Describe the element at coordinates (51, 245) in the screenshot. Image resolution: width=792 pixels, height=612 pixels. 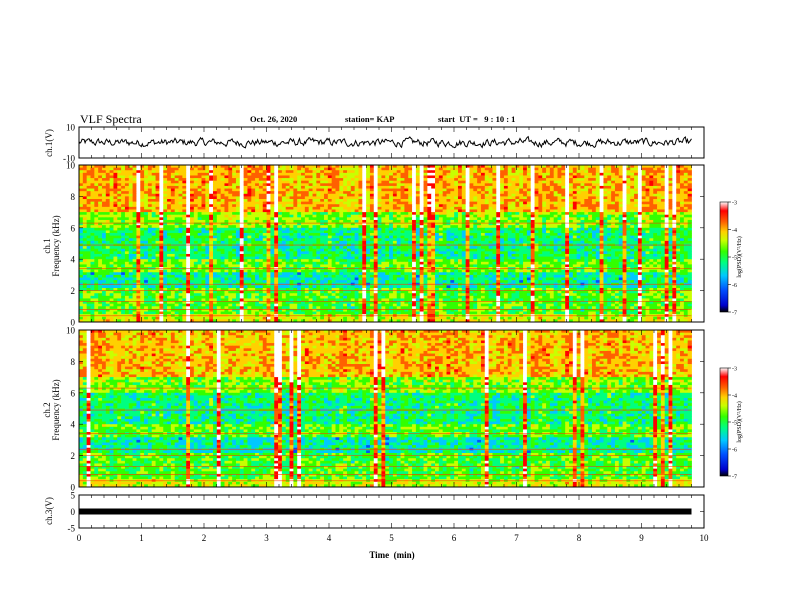
I see `ch1-frequency-axis-label: ch.1 Frequency (kHz)` at that location.